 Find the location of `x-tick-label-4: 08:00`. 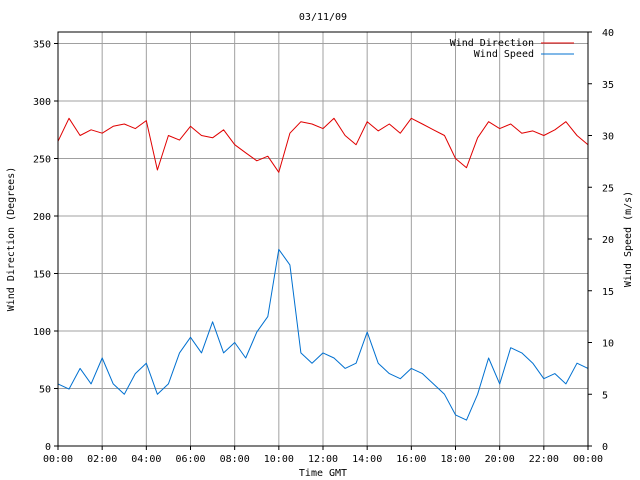

x-tick-label-4: 08:00 is located at coordinates (235, 459).